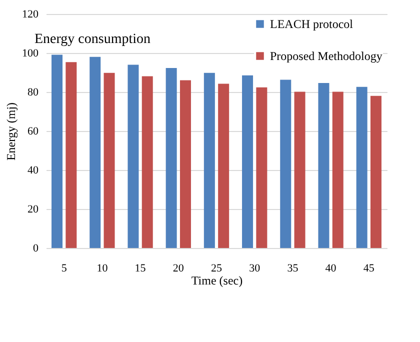 The width and height of the screenshot is (420, 342). Describe the element at coordinates (369, 268) in the screenshot. I see `x-tick-label: 45` at that location.